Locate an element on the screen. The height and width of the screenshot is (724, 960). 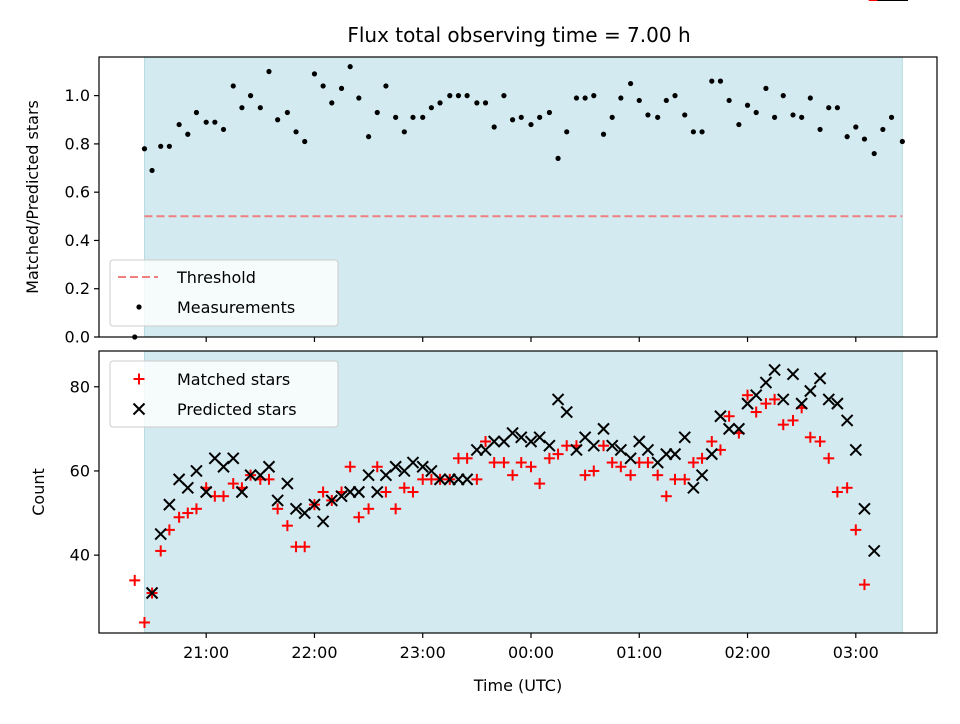
legend-predicted-swatch is located at coordinates (139, 409).